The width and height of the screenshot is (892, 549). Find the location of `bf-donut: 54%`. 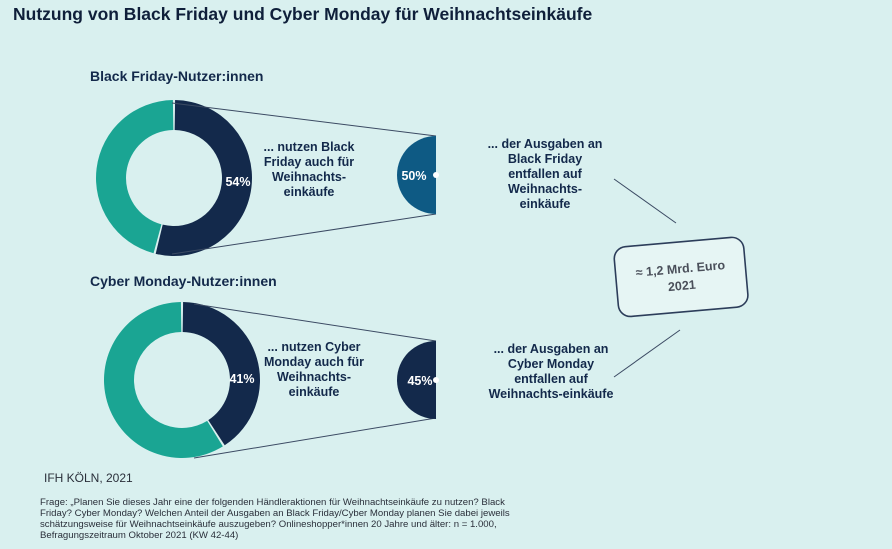

bf-donut: 54% is located at coordinates (174, 178).